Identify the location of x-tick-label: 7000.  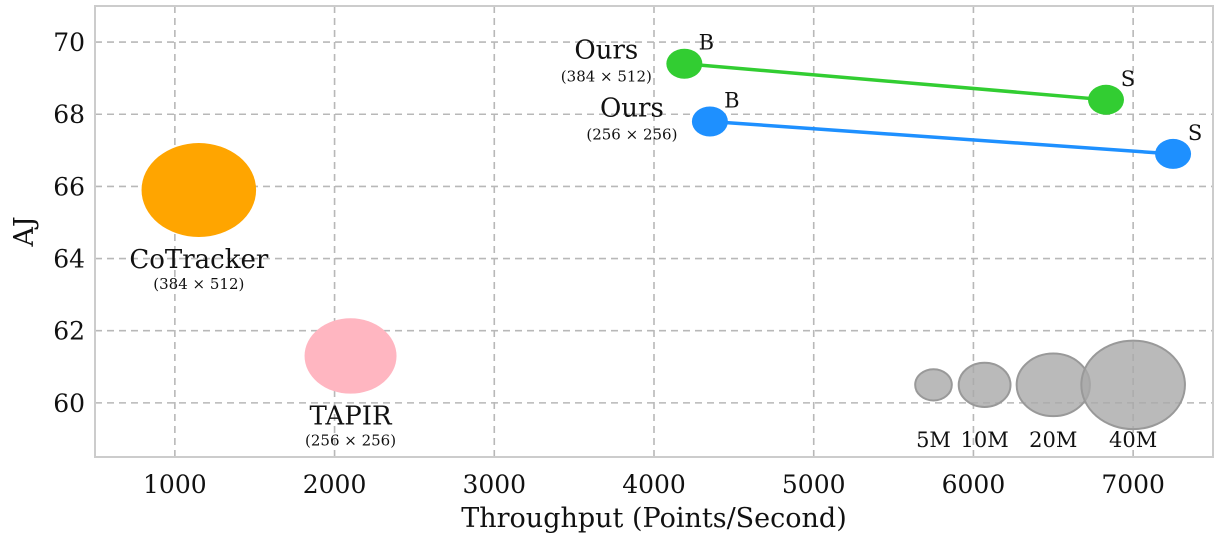
(1133, 484).